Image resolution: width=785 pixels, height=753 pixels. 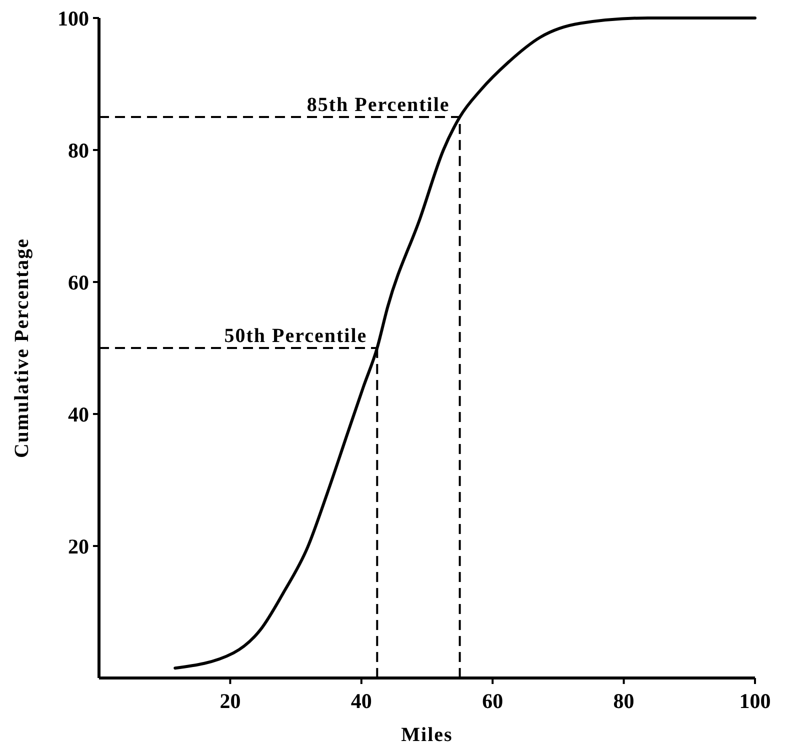 I want to click on y-axis-title: Cumulative Percentage, so click(x=22, y=348).